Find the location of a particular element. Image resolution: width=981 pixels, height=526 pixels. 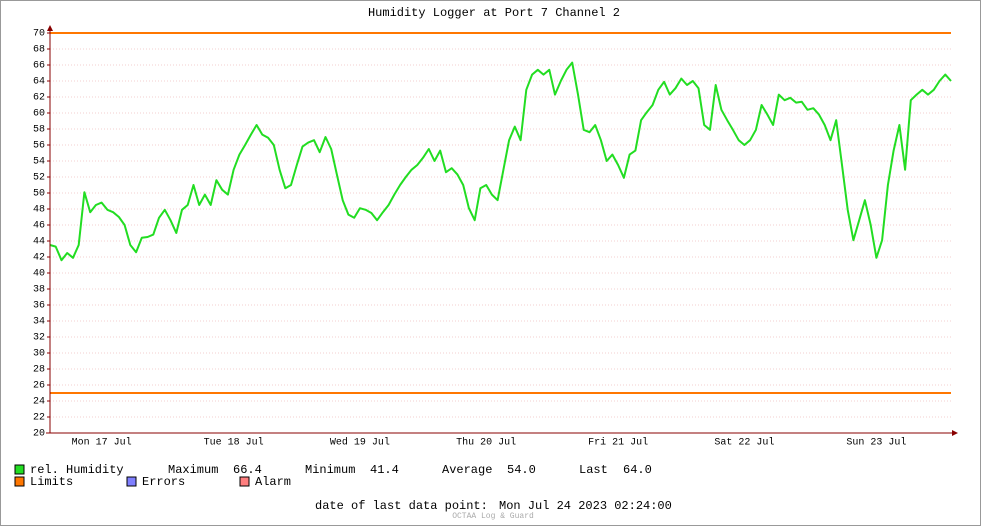

x-axis-arrow is located at coordinates (955, 433).